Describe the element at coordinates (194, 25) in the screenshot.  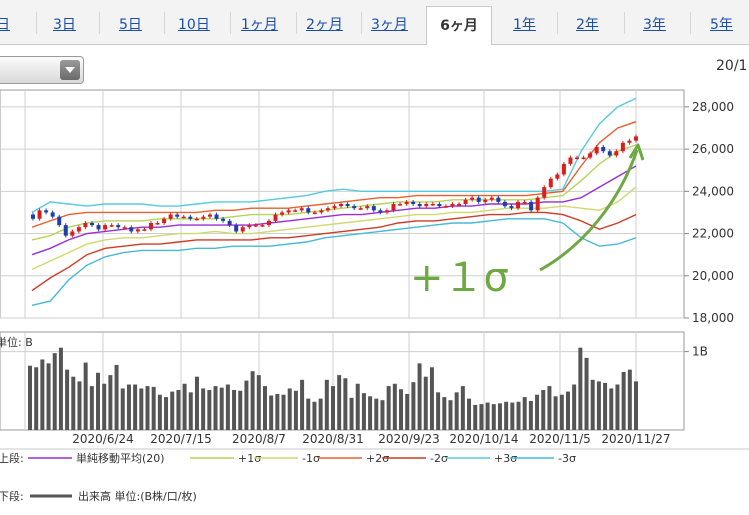
I see `tab-10days: 10日` at that location.